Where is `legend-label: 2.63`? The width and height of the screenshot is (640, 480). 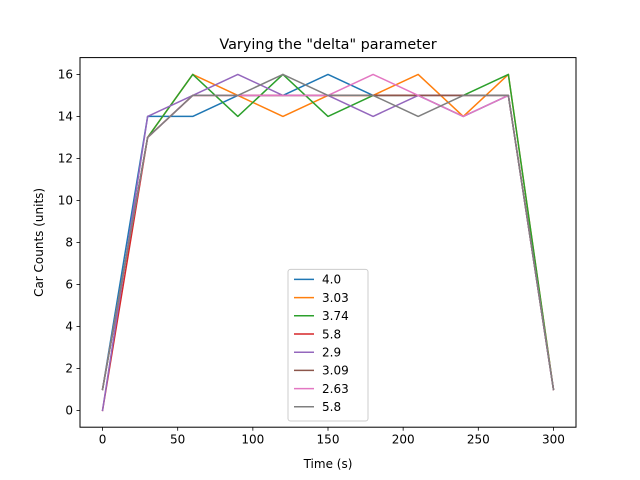 legend-label: 2.63 is located at coordinates (335, 389).